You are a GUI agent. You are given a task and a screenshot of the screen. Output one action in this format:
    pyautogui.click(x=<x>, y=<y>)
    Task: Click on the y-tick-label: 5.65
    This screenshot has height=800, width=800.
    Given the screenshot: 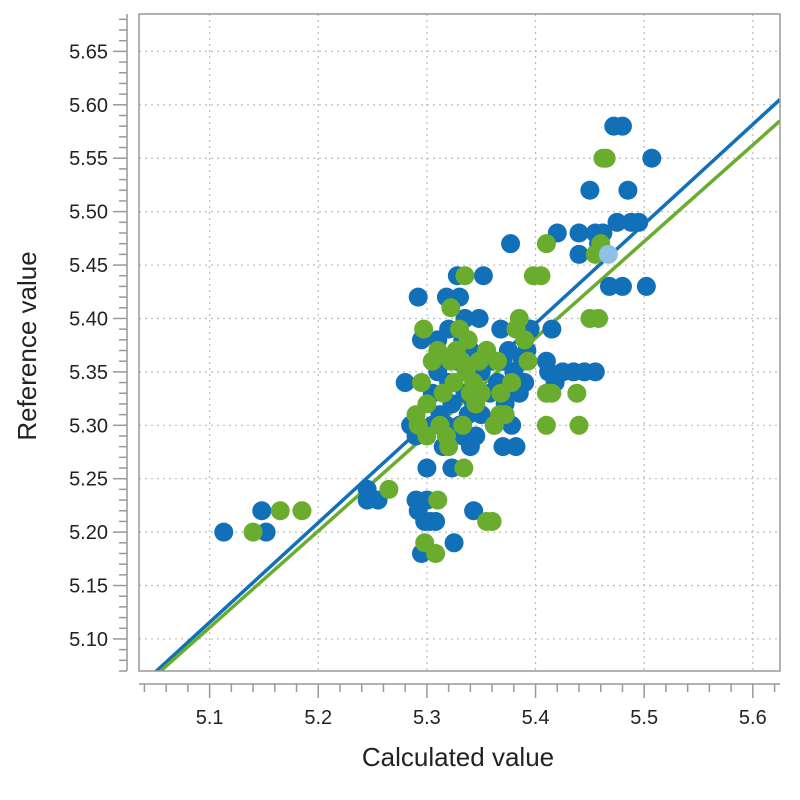 What is the action you would take?
    pyautogui.click(x=88, y=52)
    